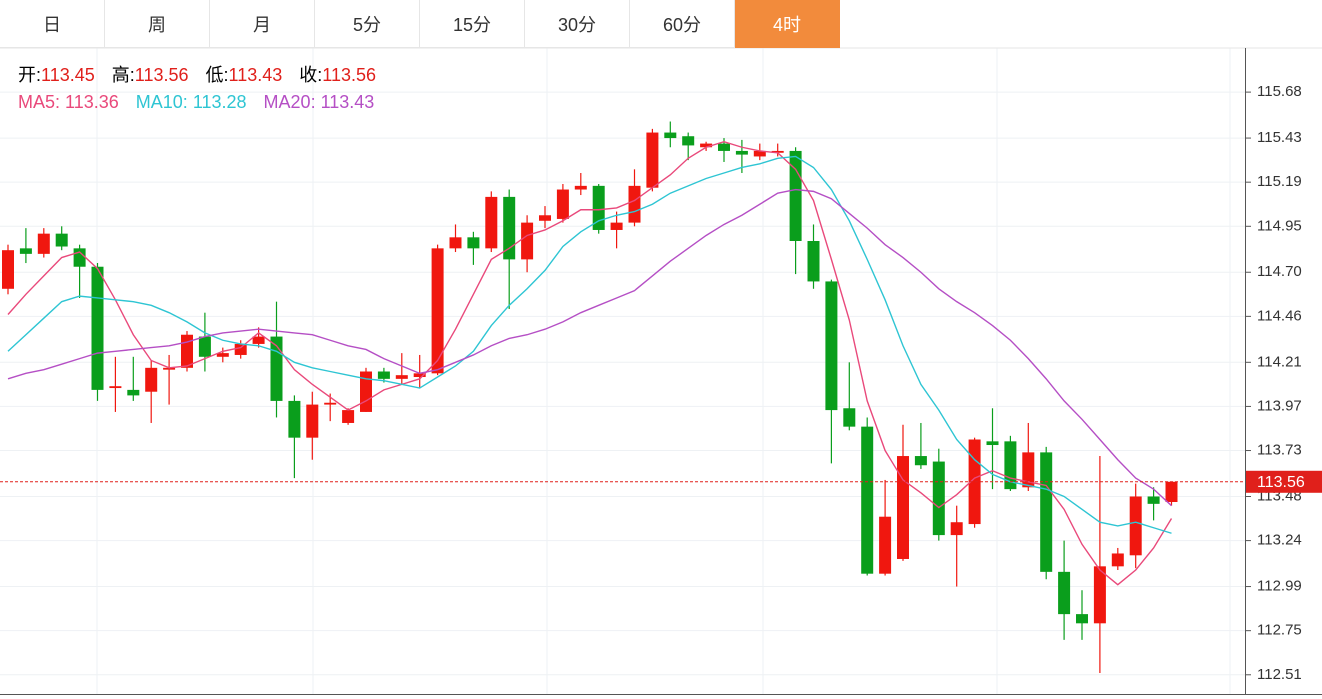  I want to click on y-tick-label: 115.43, so click(1279, 137).